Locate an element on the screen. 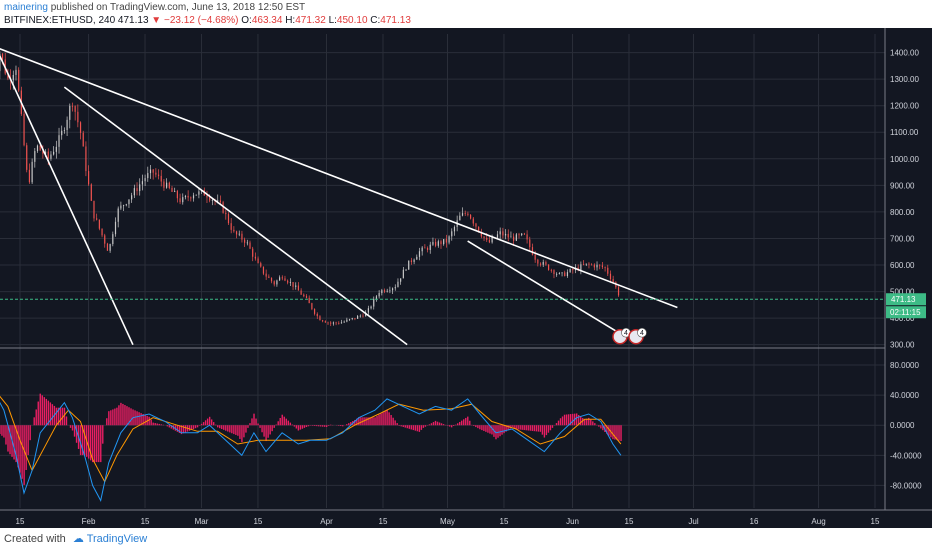 Image resolution: width=932 pixels, height=550 pixels. date-tick-label: Jul is located at coordinates (693, 521).